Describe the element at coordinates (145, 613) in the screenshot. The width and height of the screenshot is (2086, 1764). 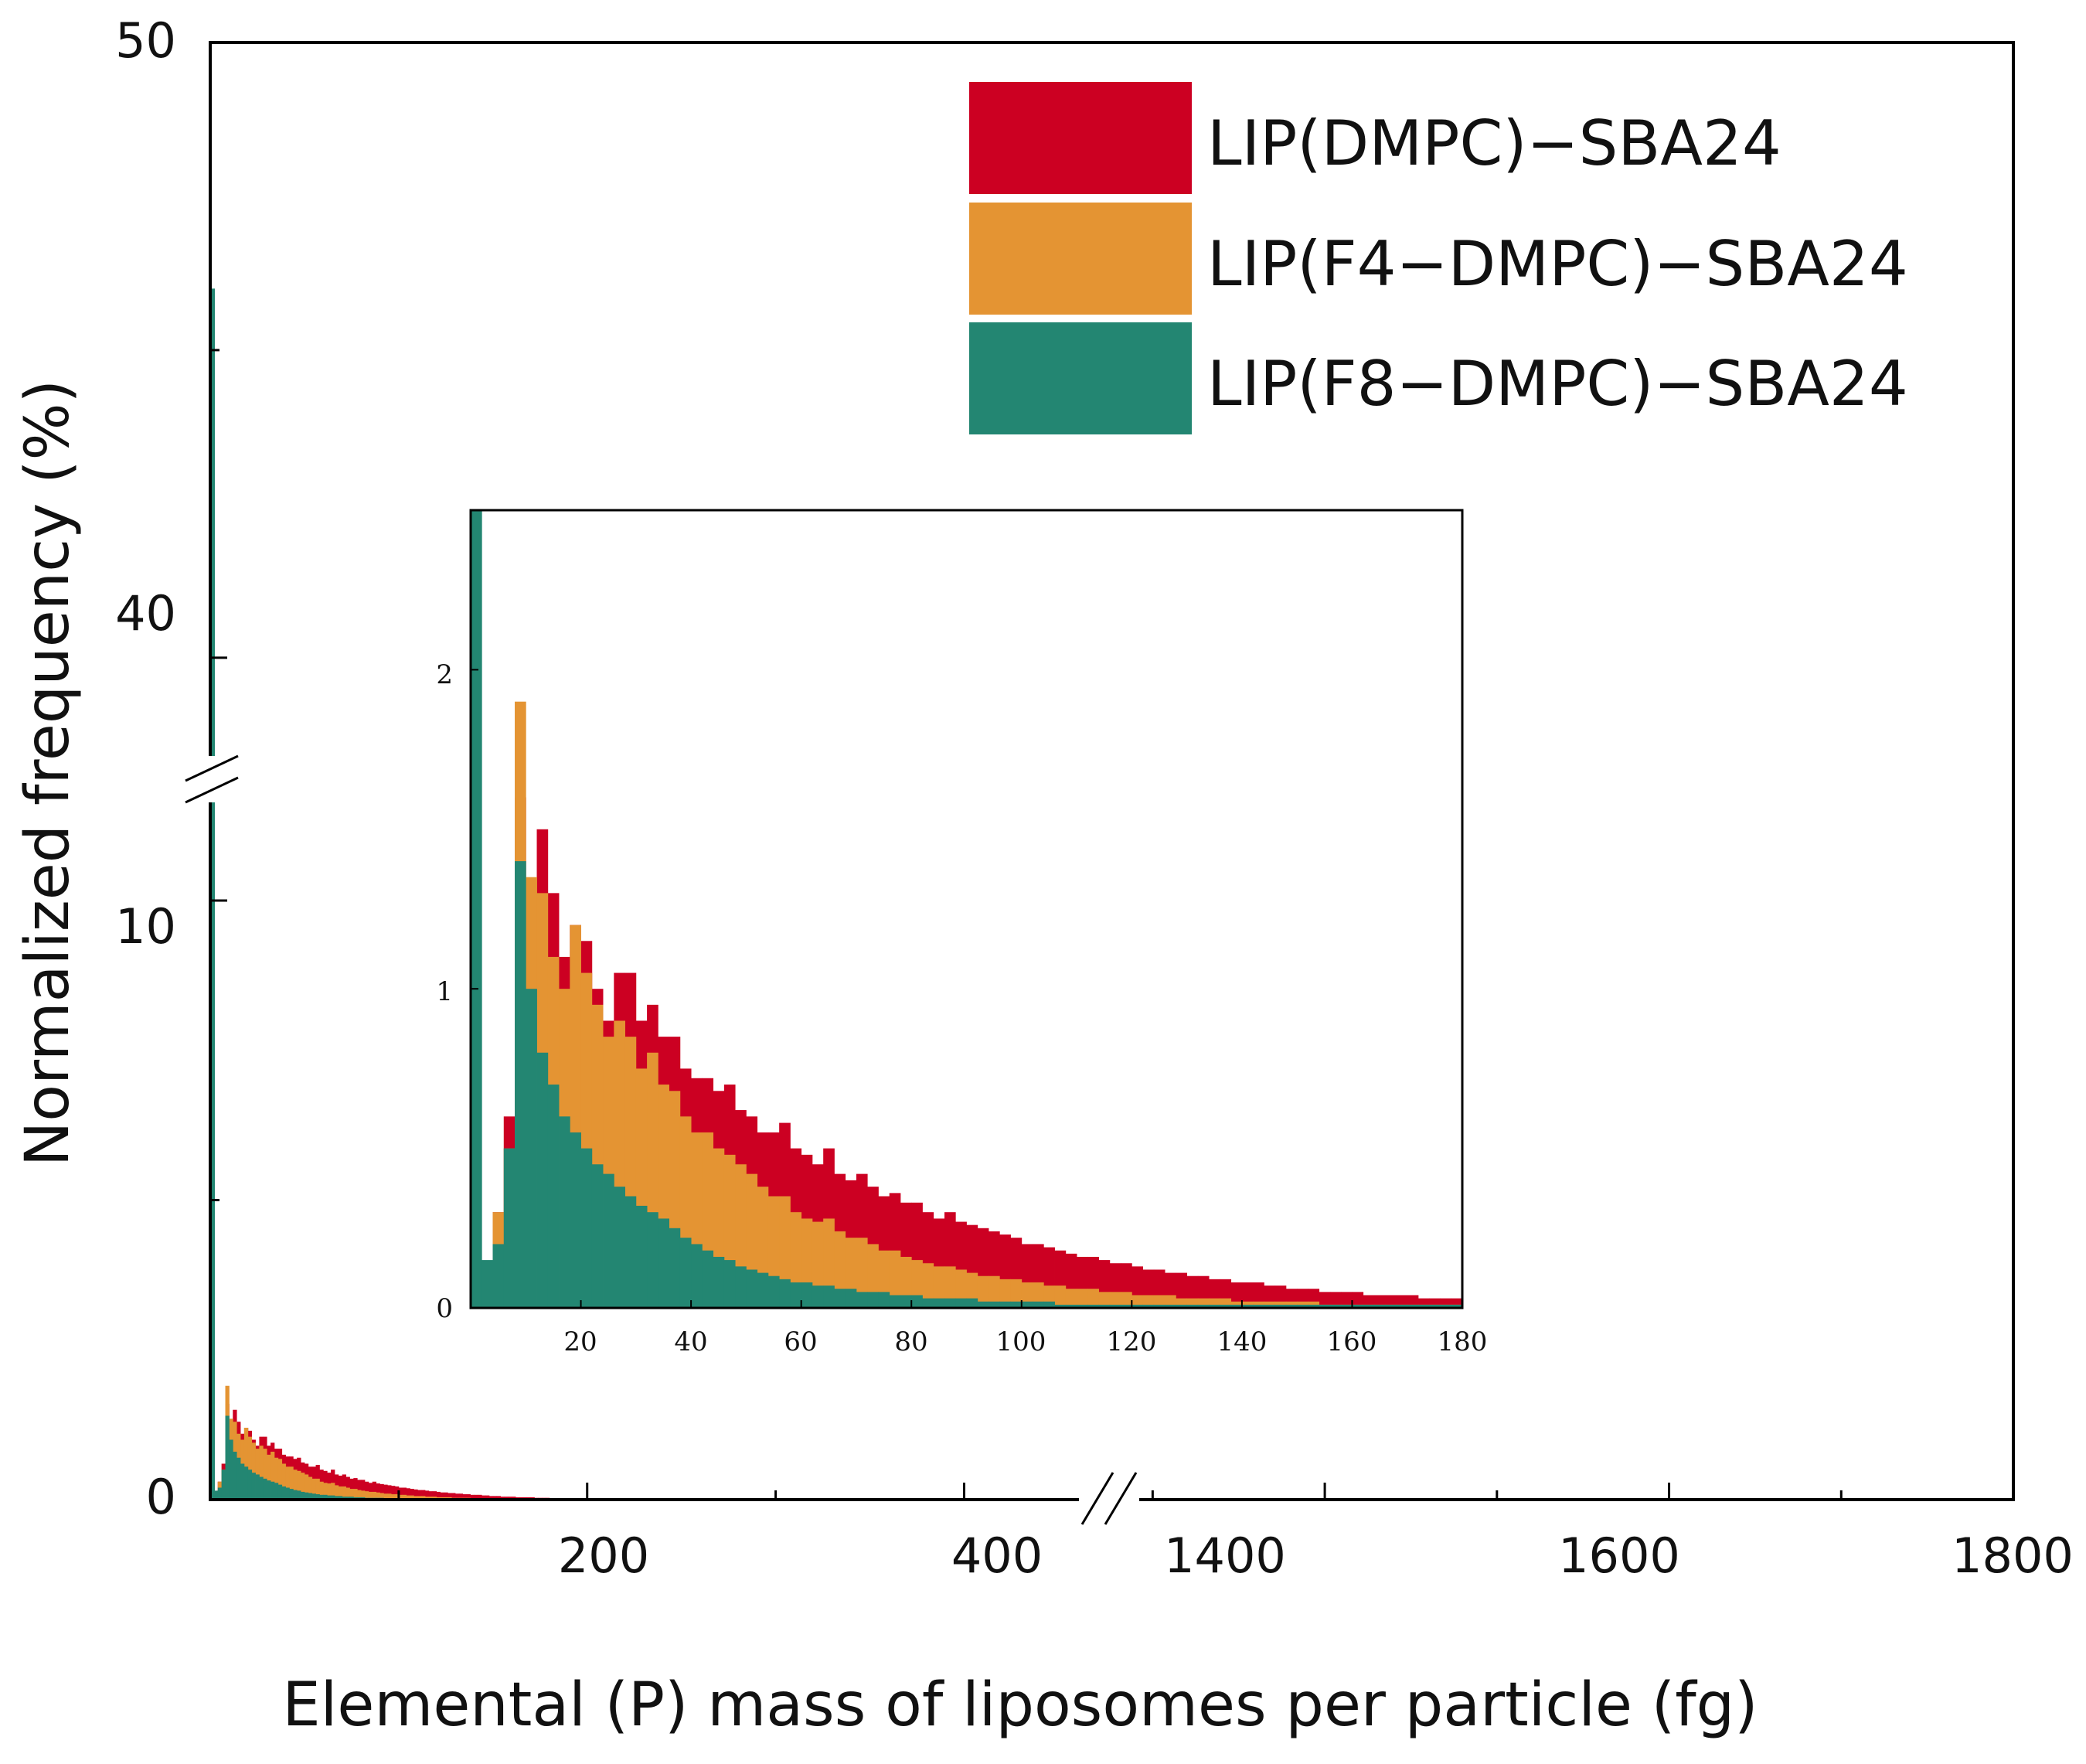
I see `y-tick-label-40: 40` at that location.